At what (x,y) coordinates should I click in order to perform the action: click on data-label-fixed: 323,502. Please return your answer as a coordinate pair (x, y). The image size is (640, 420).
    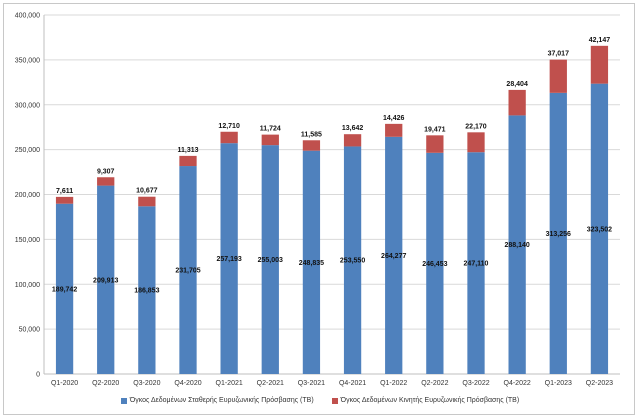
    Looking at the image, I should click on (599, 229).